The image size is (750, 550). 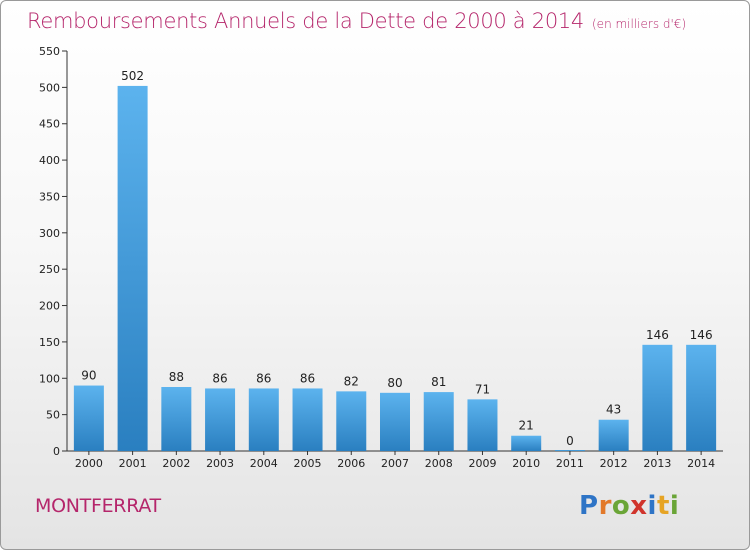 What do you see at coordinates (176, 377) in the screenshot?
I see `value-label-2002: 88` at bounding box center [176, 377].